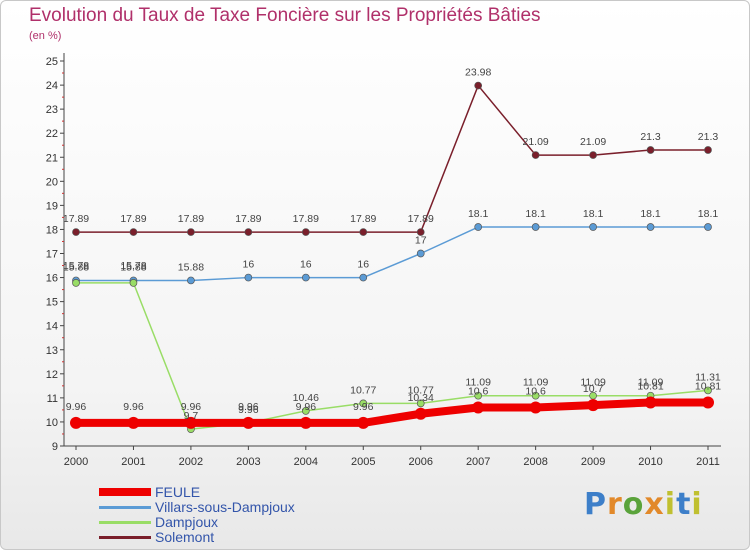 Image resolution: width=750 pixels, height=550 pixels. I want to click on proxiti-logo: Proxiti, so click(643, 504).